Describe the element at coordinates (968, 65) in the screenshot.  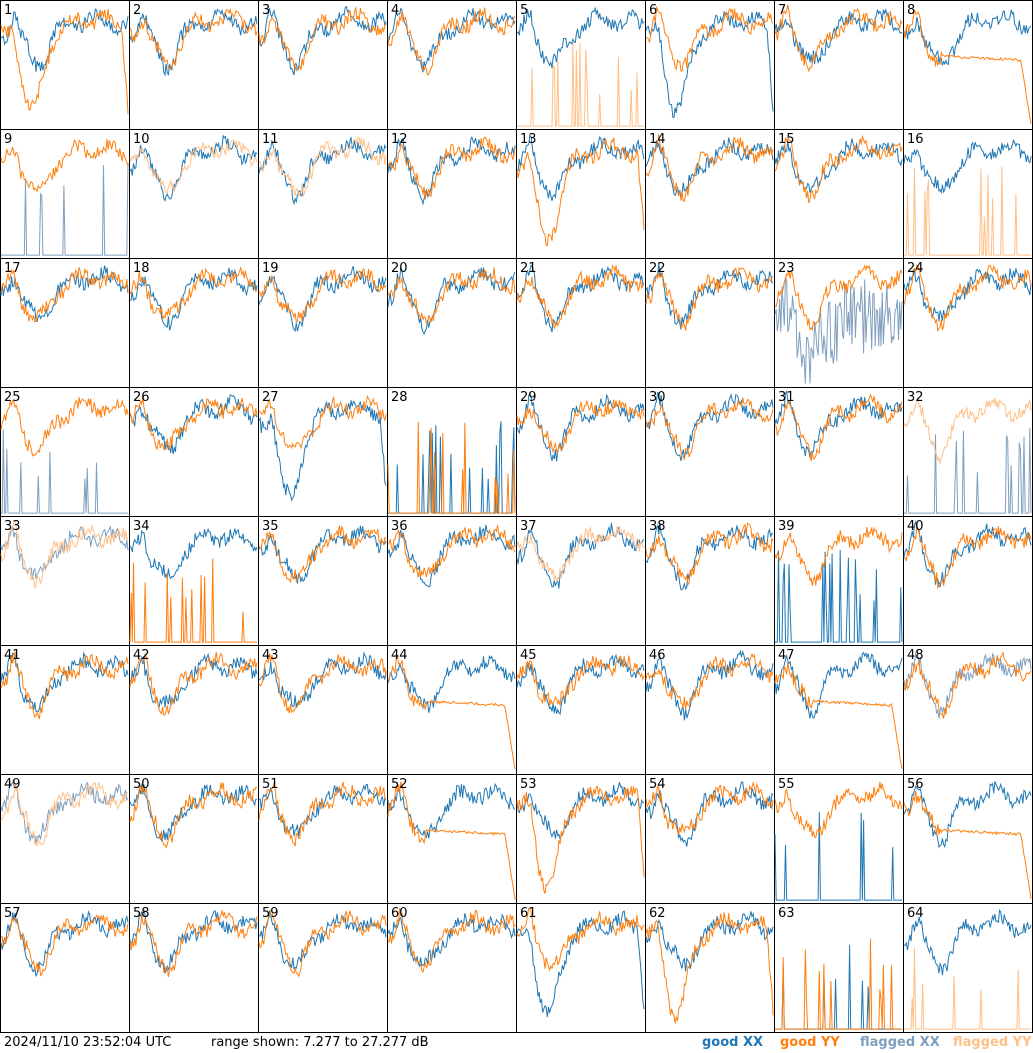
I see `panel-8: 8` at that location.